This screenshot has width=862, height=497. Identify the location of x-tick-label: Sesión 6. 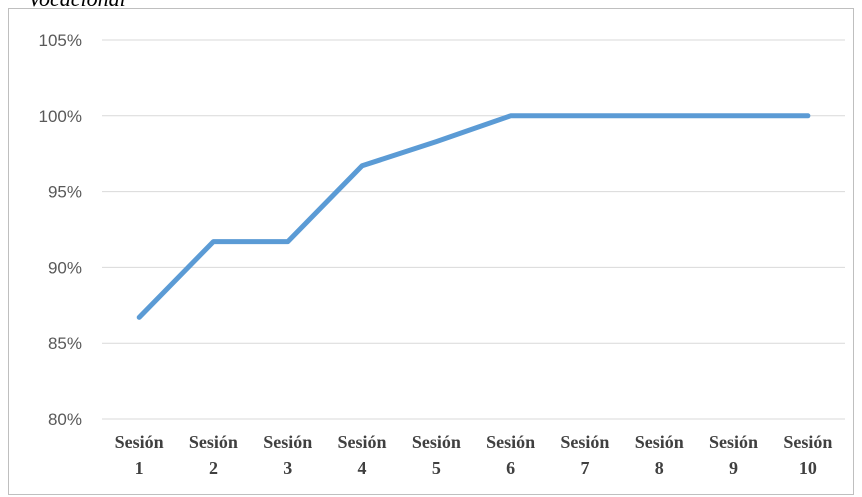
(510, 455).